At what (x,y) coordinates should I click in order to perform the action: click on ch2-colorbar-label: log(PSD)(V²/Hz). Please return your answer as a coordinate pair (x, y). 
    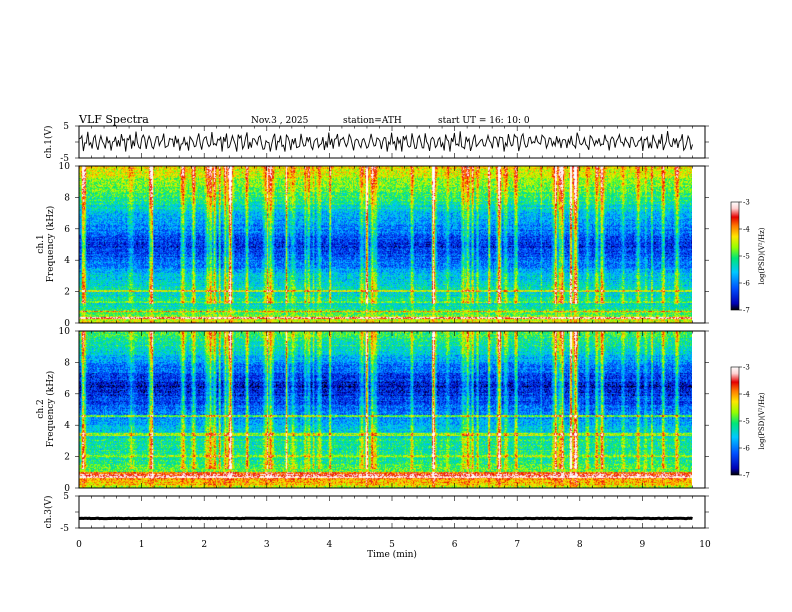
    Looking at the image, I should click on (762, 420).